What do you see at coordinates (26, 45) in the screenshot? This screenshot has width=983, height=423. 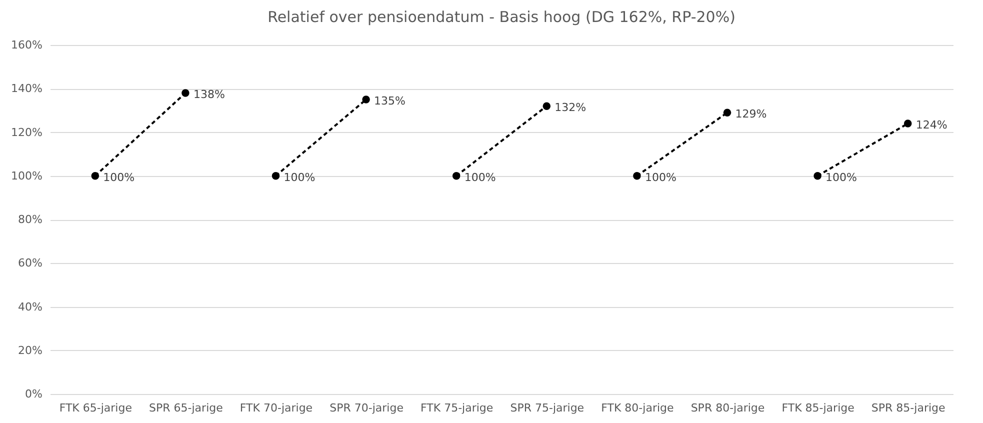 I see `y-tick-label: 160%` at bounding box center [26, 45].